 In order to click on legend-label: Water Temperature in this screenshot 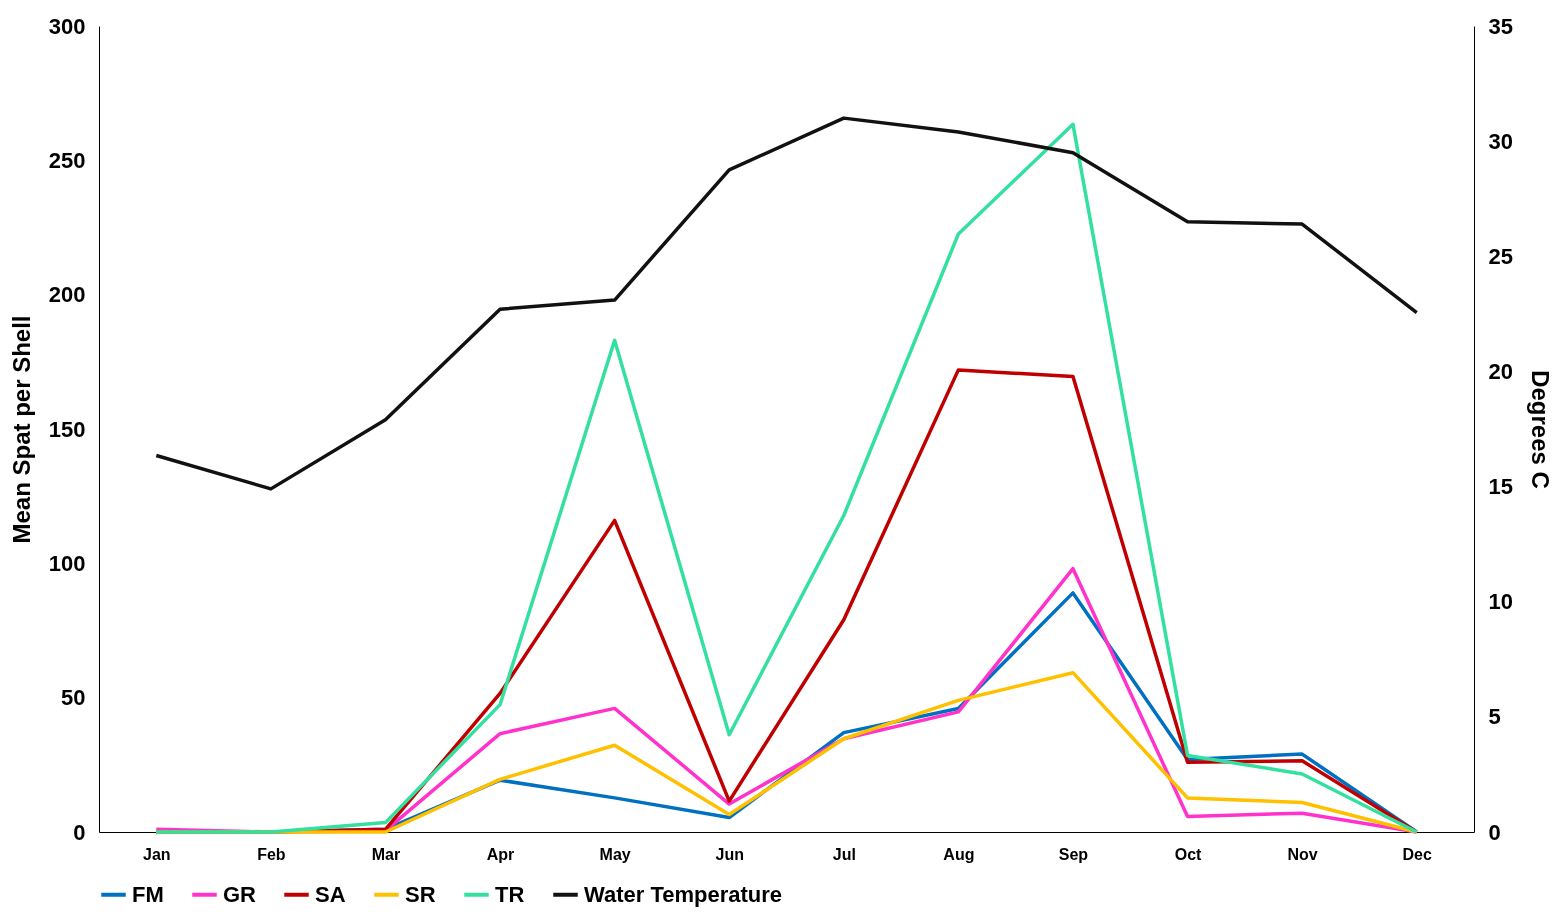, I will do `click(683, 894)`.